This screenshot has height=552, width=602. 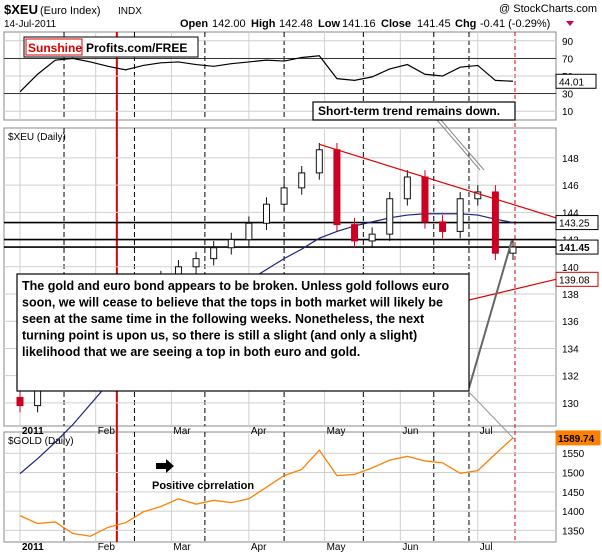 I want to click on gold-current-label-box, so click(x=578, y=438).